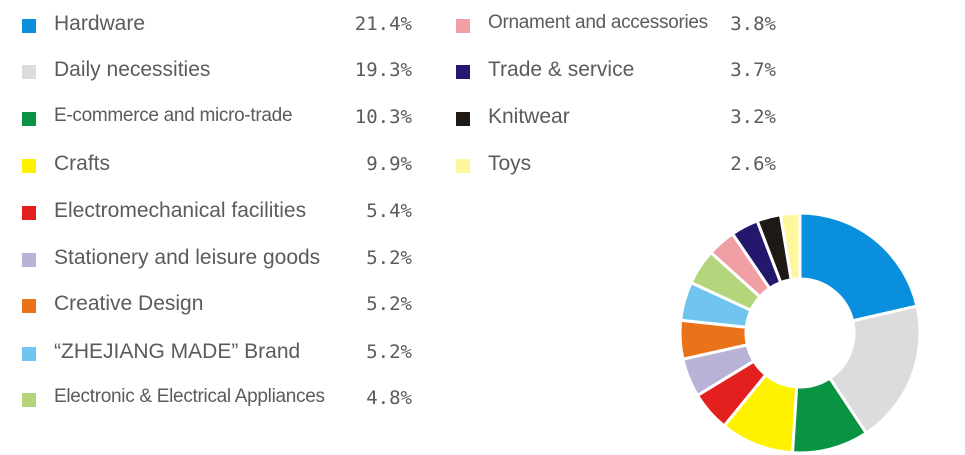 The width and height of the screenshot is (965, 455). I want to click on legend-label: Electronic & Electrical Appliances, so click(189, 396).